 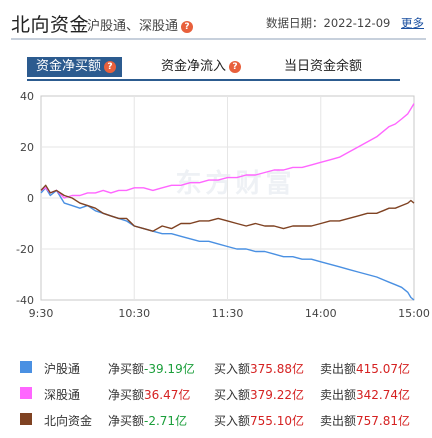 What do you see at coordinates (227, 208) in the screenshot?
I see `series-line` at bounding box center [227, 208].